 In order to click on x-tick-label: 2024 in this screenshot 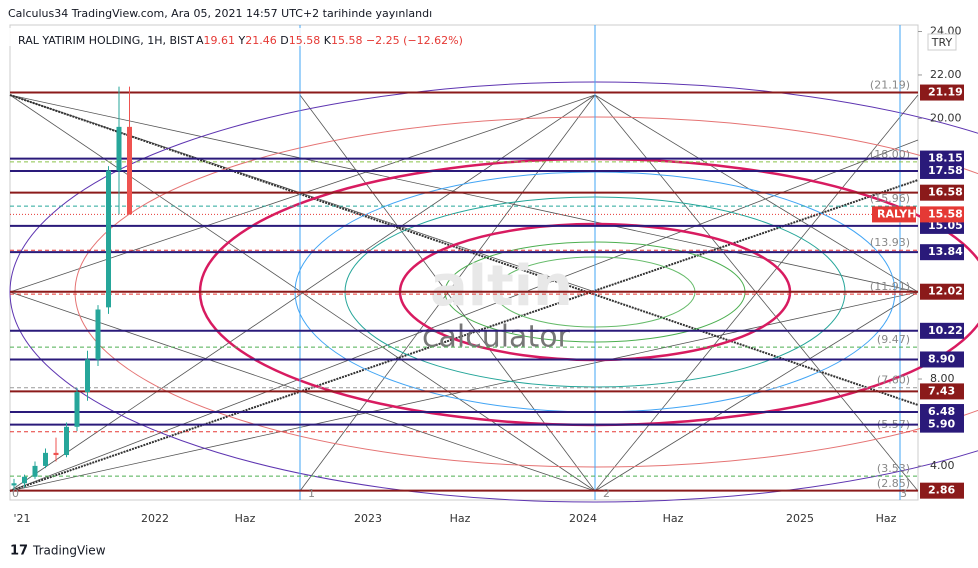, I will do `click(583, 518)`.